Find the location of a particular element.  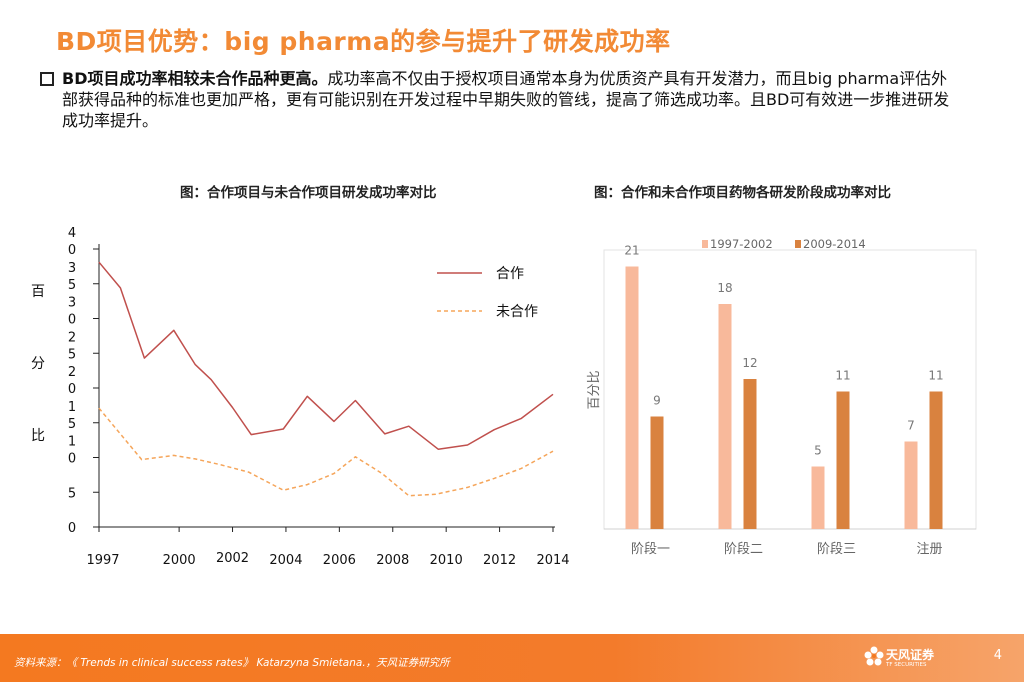

y-tick-label: 4 is located at coordinates (72, 233).